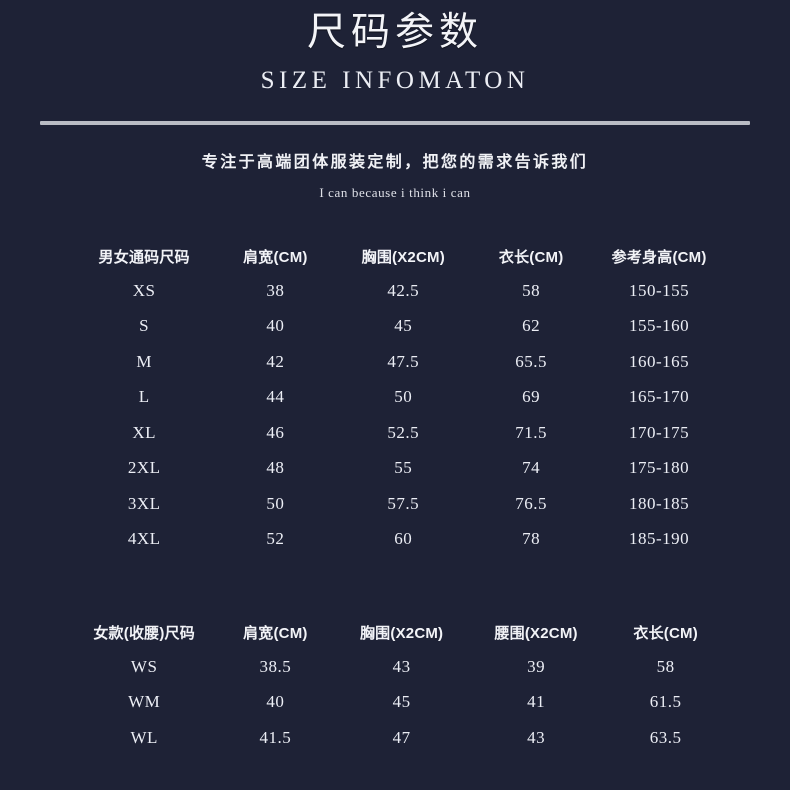 The width and height of the screenshot is (790, 790). Describe the element at coordinates (275, 468) in the screenshot. I see `cell-shoulder: 48` at that location.